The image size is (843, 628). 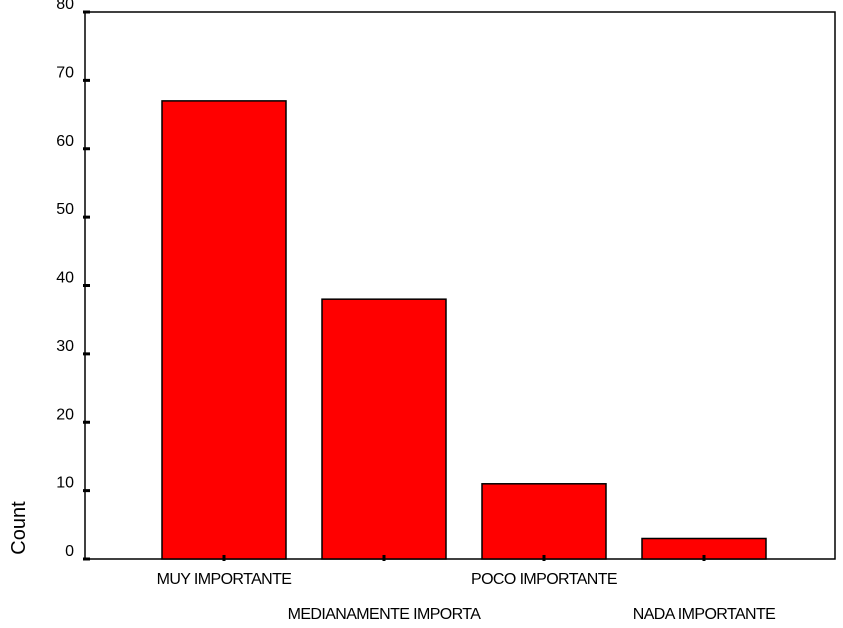 I want to click on x-category-label: MEDIANAMENTE IMPORTA, so click(x=385, y=614).